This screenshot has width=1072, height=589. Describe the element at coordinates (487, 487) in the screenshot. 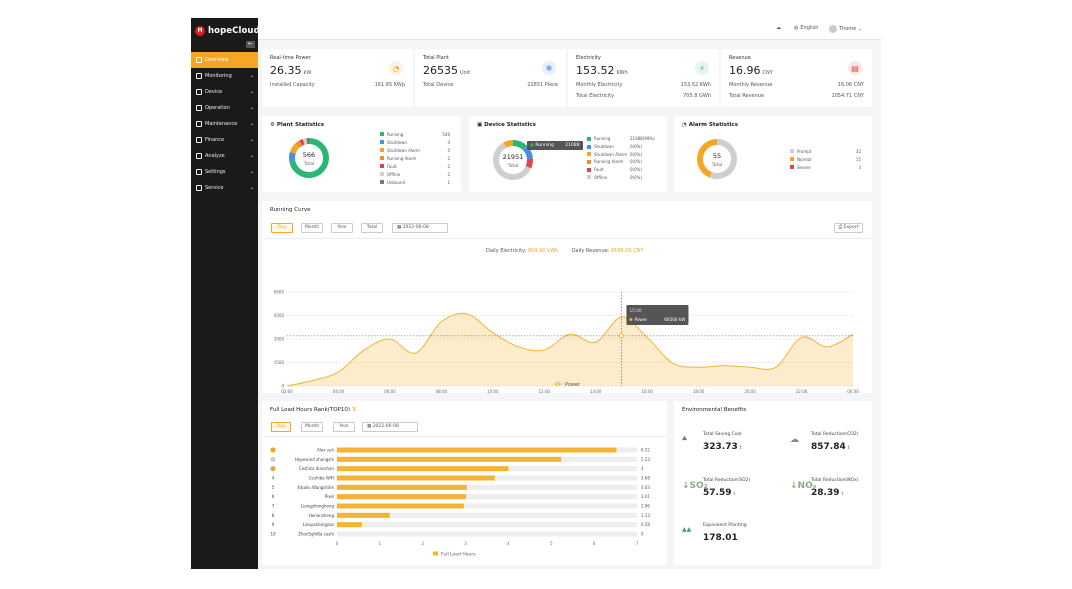

I see `bar-track` at that location.